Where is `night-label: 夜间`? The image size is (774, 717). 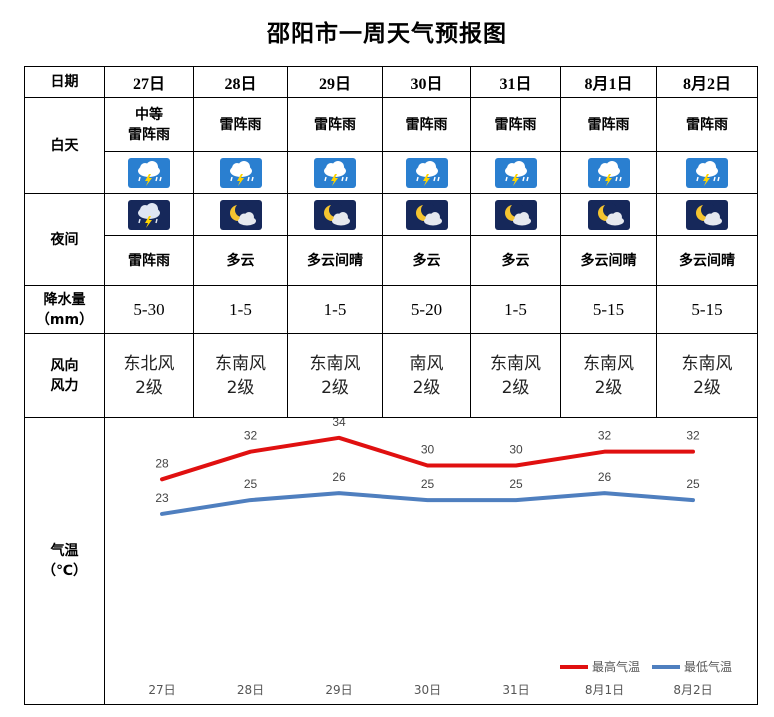 night-label: 夜间 is located at coordinates (64, 239).